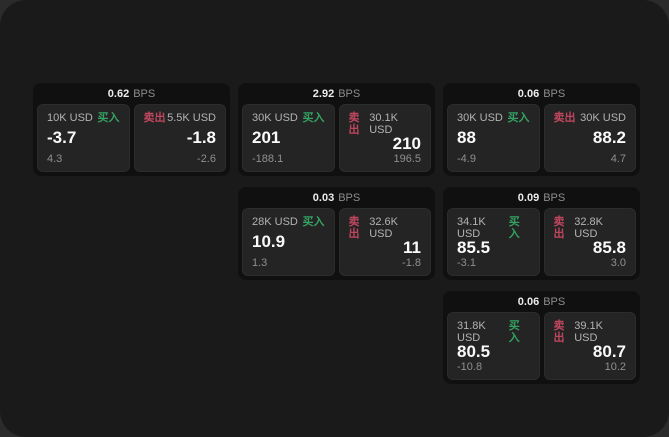  Describe the element at coordinates (118, 93) in the screenshot. I see `spread-value: 0.62` at that location.